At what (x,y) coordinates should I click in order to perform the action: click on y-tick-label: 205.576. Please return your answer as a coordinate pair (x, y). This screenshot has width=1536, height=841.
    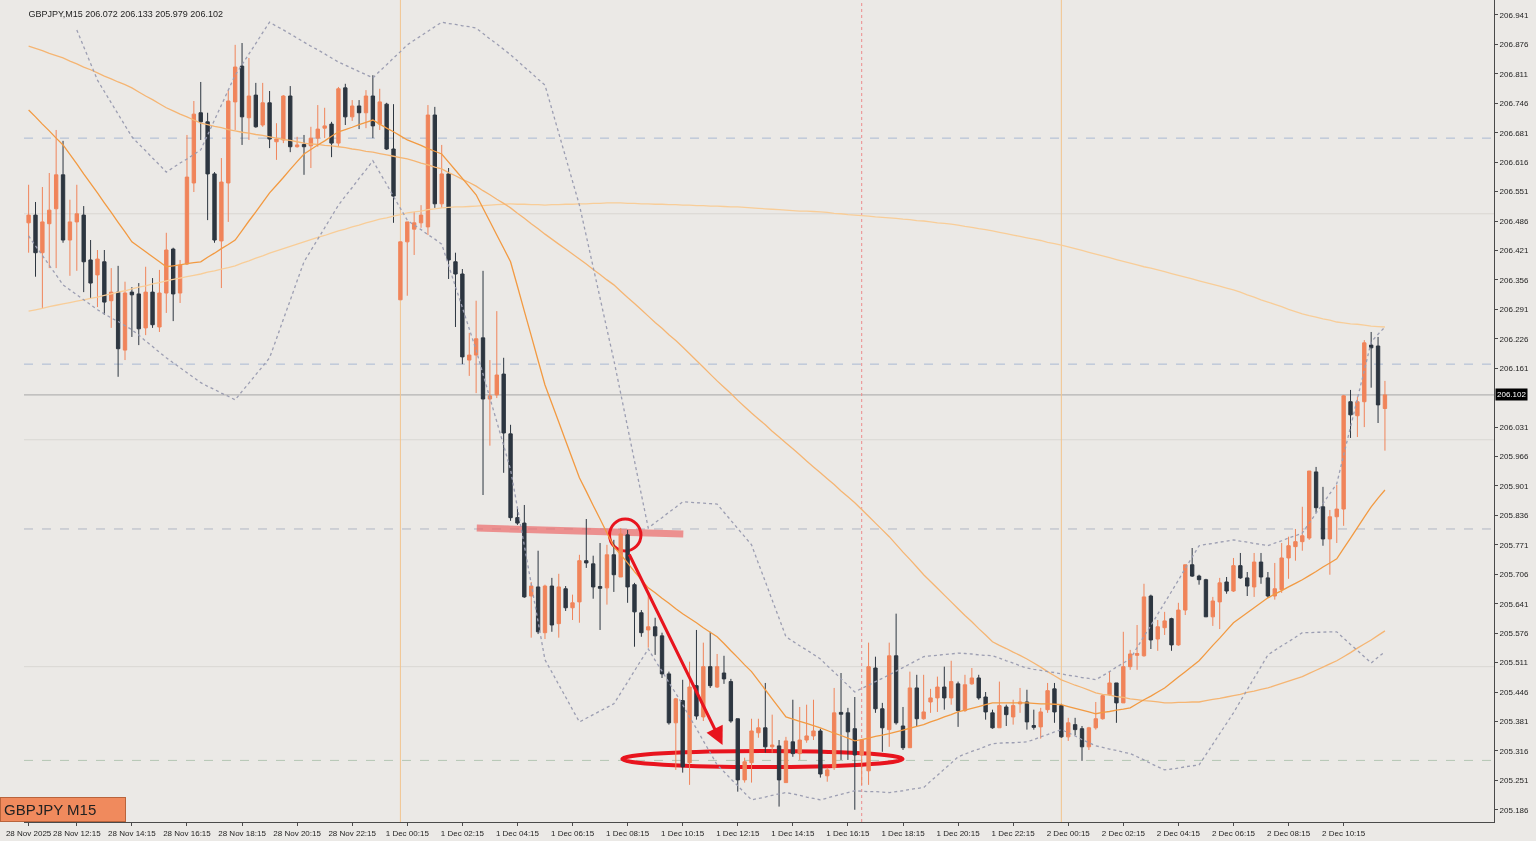
    Looking at the image, I should click on (1514, 633).